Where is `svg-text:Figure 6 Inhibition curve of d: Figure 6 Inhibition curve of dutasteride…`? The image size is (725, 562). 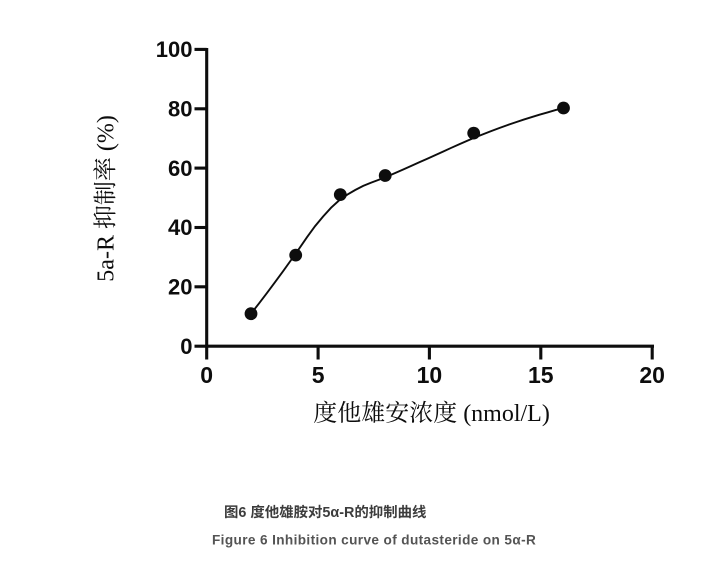
svg-text:Figure 6 Inhibition curve of d: Figure 6 Inhibition curve of dutasteride… is located at coordinates (374, 540).